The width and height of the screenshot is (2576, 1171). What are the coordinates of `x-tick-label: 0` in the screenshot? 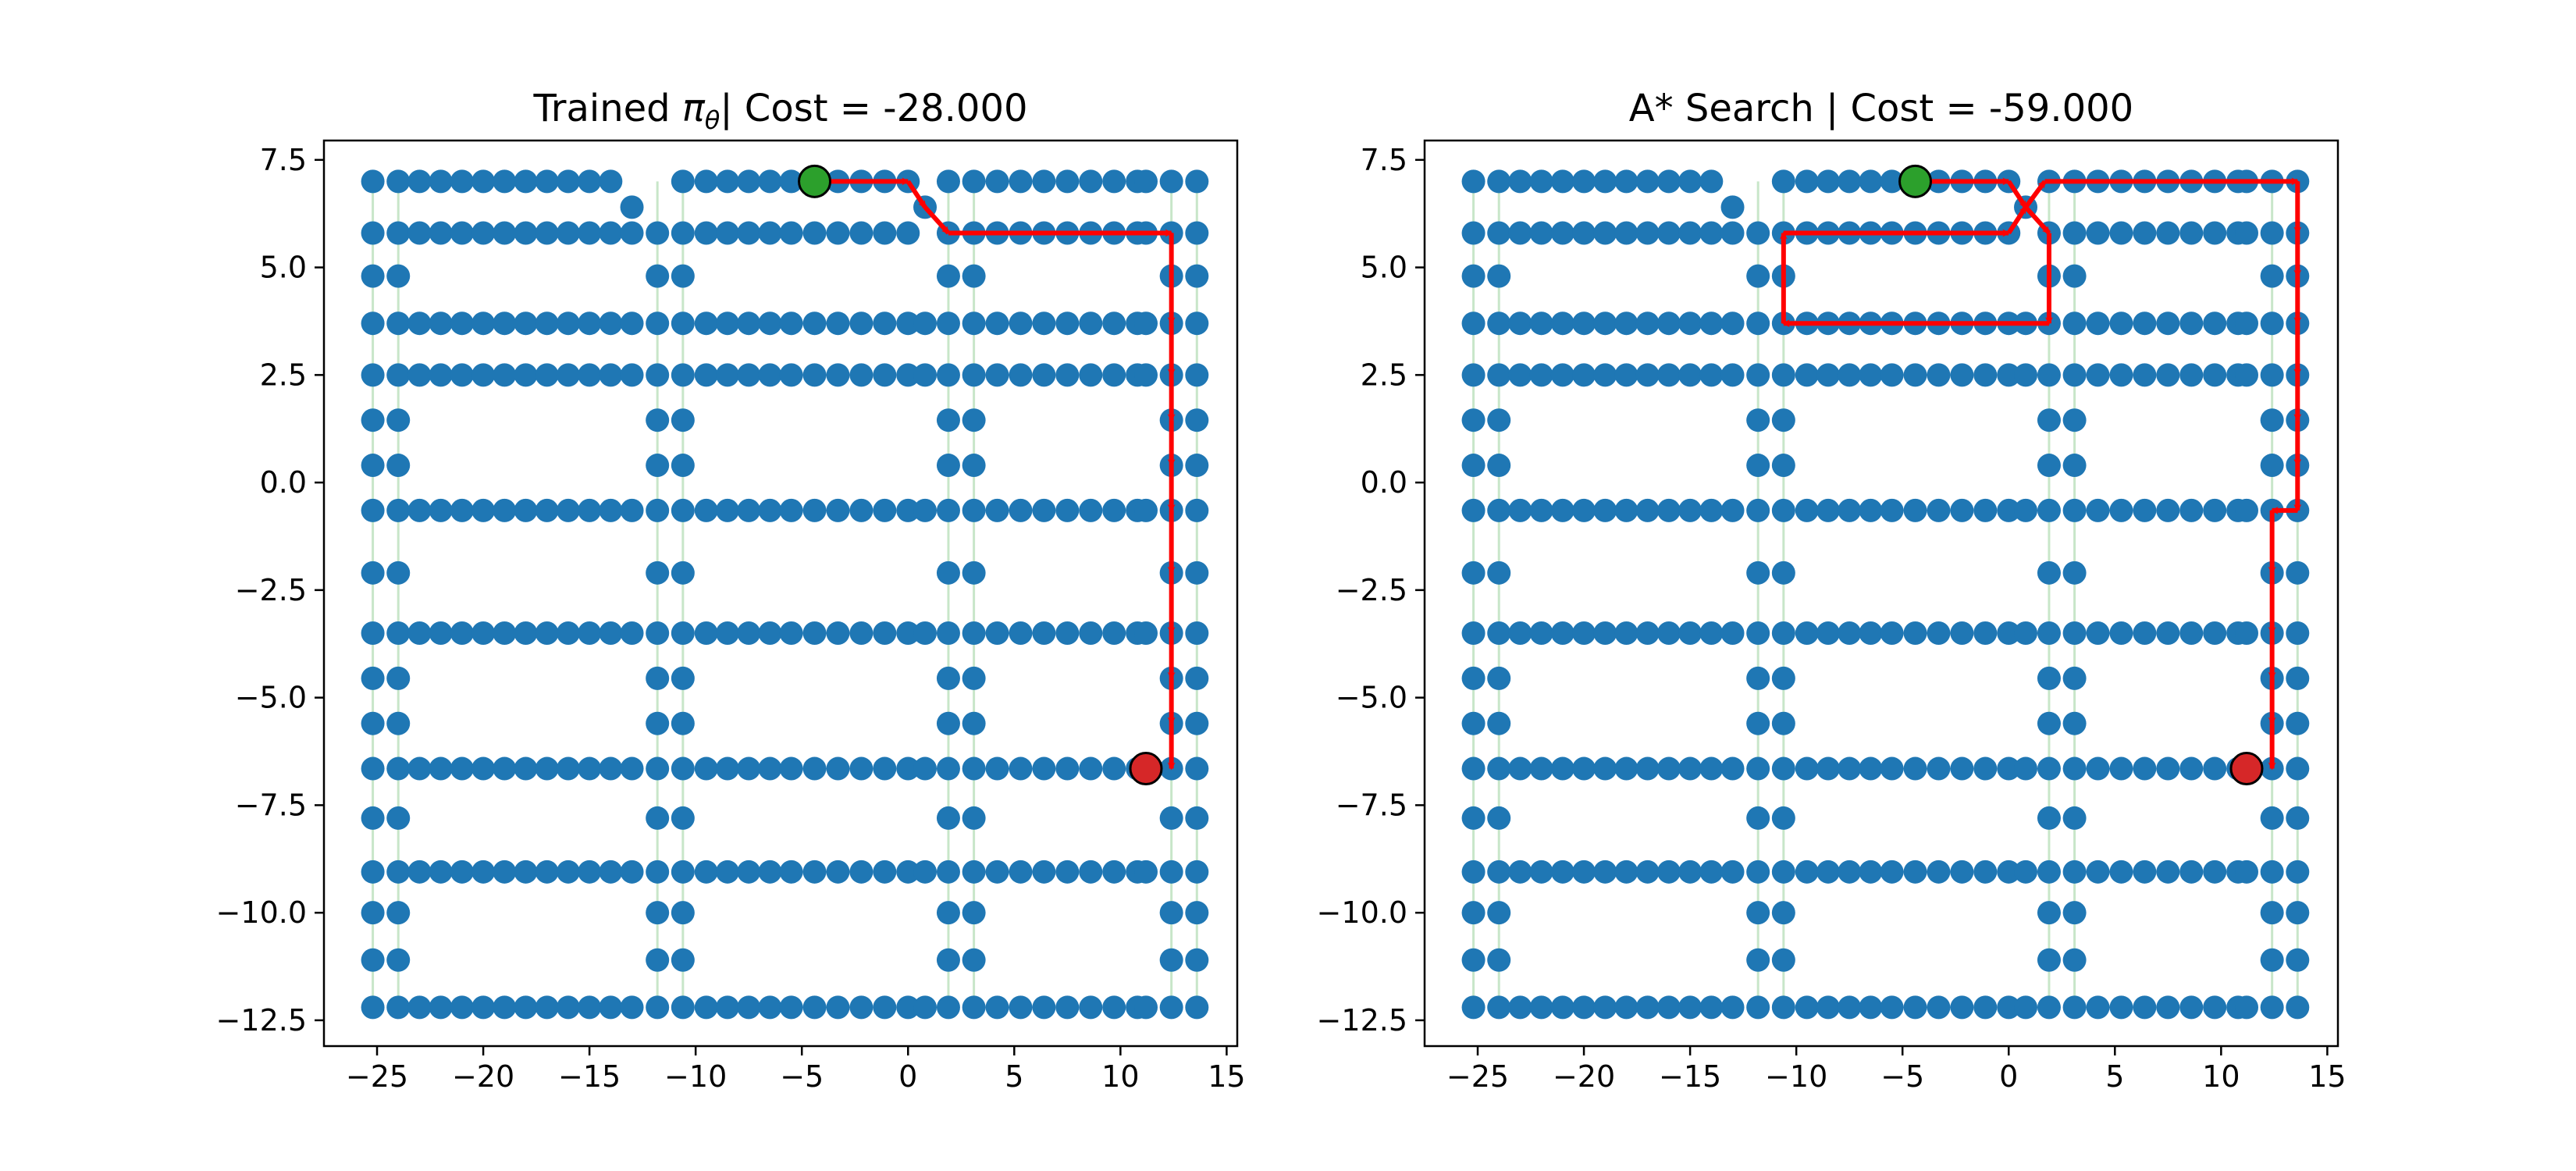 It's located at (2008, 1076).